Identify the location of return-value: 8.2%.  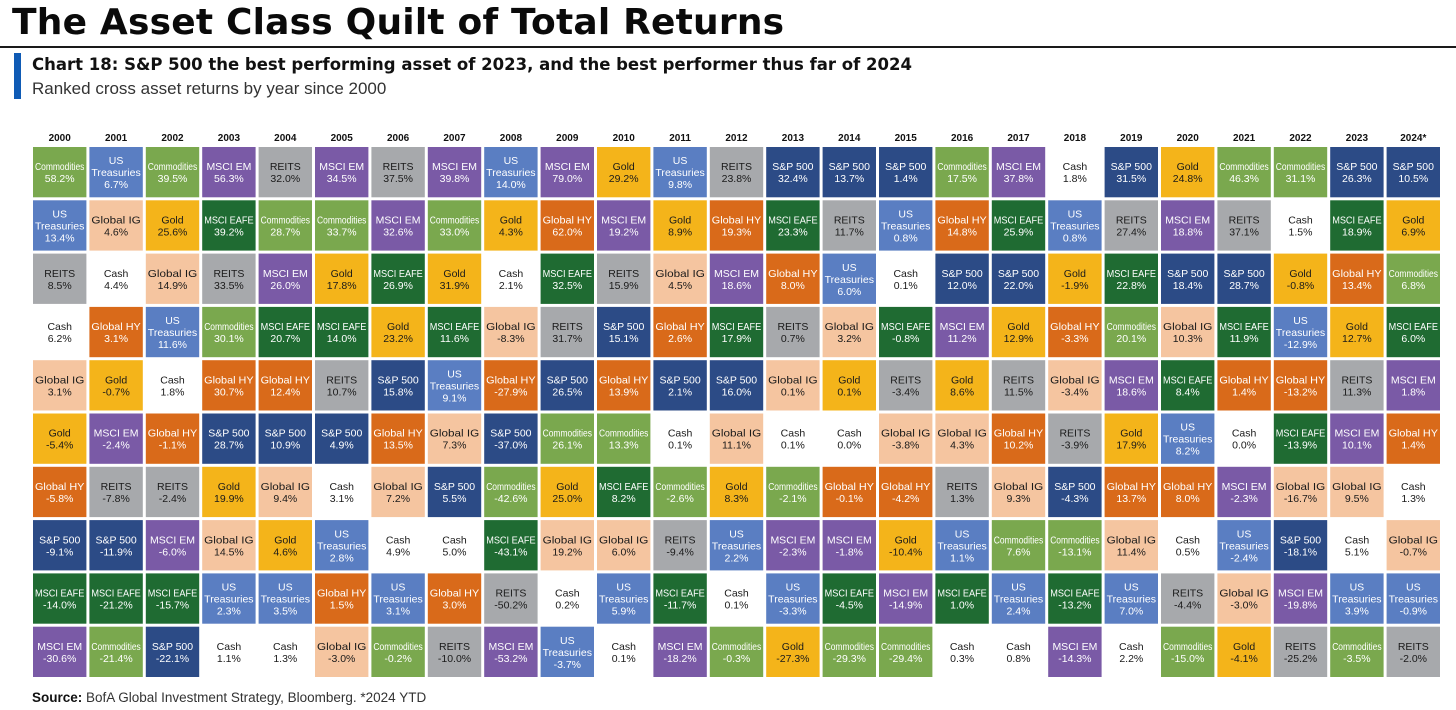
(624, 499).